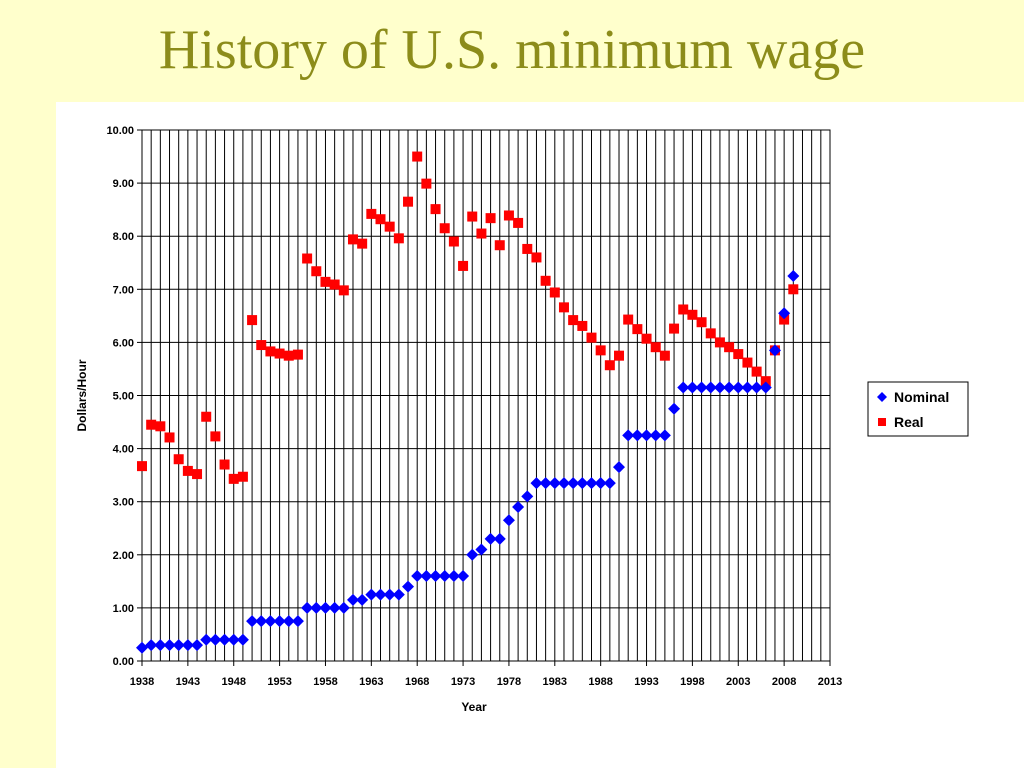 The width and height of the screenshot is (1024, 768). Describe the element at coordinates (123, 503) in the screenshot. I see `y-tick-label: 3.00` at that location.